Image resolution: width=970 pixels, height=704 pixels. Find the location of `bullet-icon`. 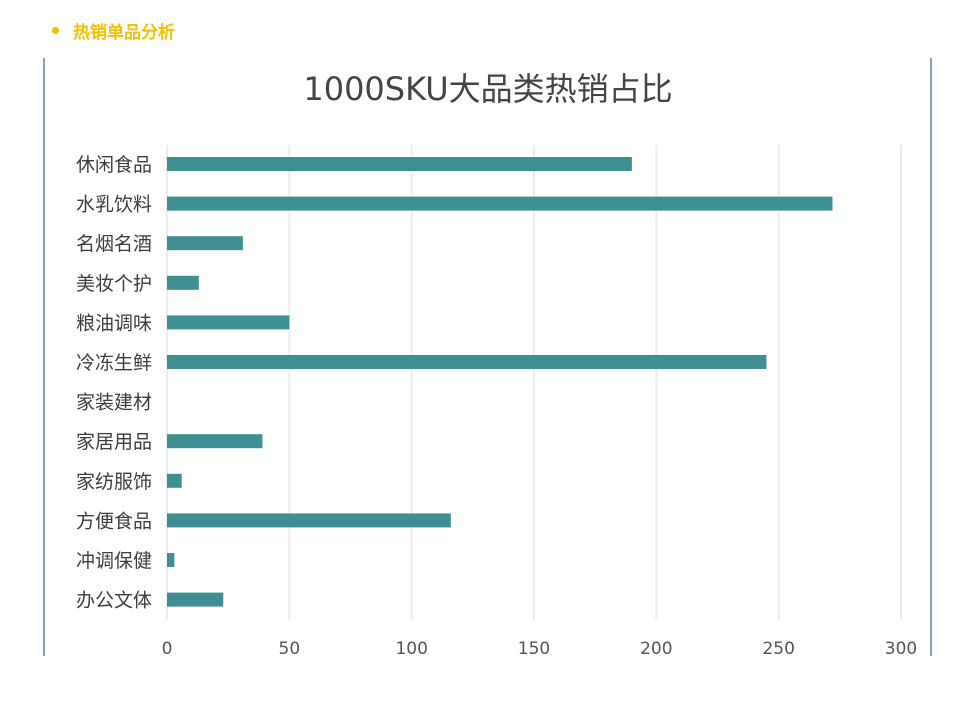

bullet-icon is located at coordinates (55, 30).